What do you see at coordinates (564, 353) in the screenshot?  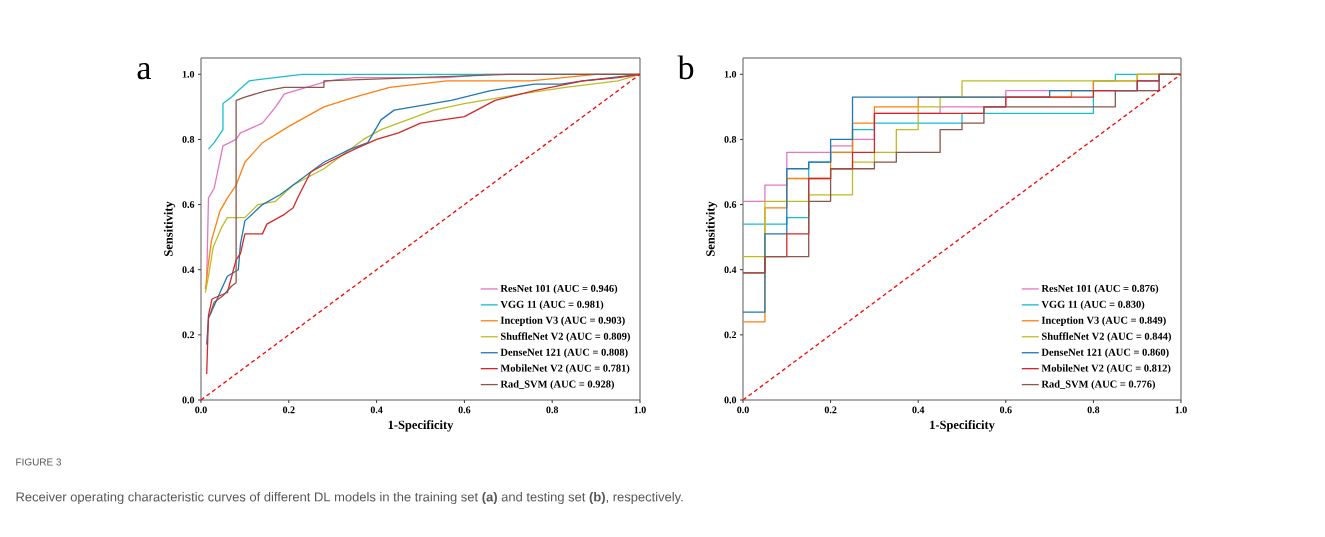 I see `legend-label: DenseNet 121 (AUC = 0.808)` at bounding box center [564, 353].